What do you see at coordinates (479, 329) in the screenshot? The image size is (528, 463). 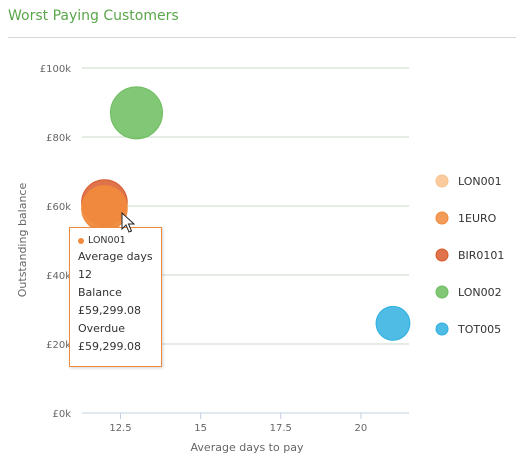 I see `legend-label: TOT005` at bounding box center [479, 329].